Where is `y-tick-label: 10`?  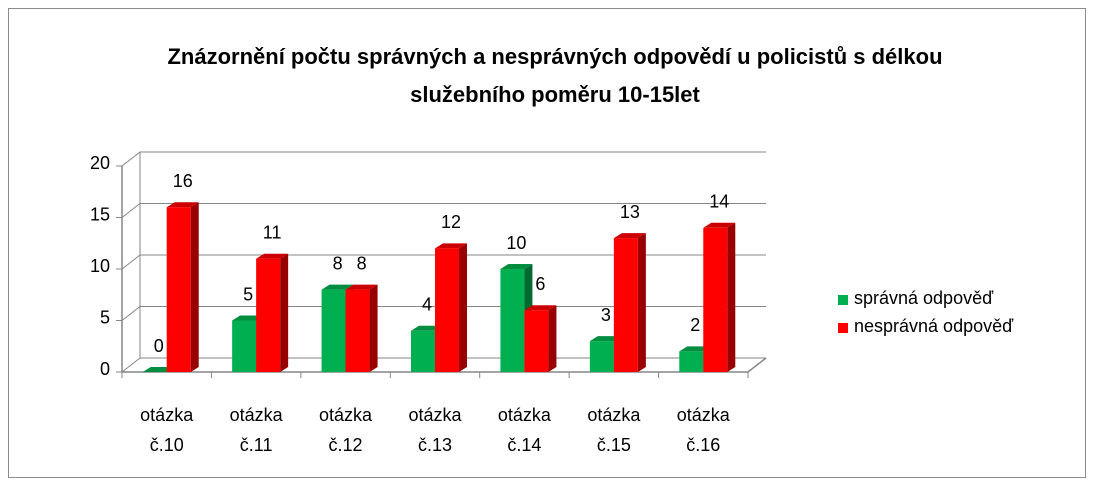
y-tick-label: 10 is located at coordinates (100, 266).